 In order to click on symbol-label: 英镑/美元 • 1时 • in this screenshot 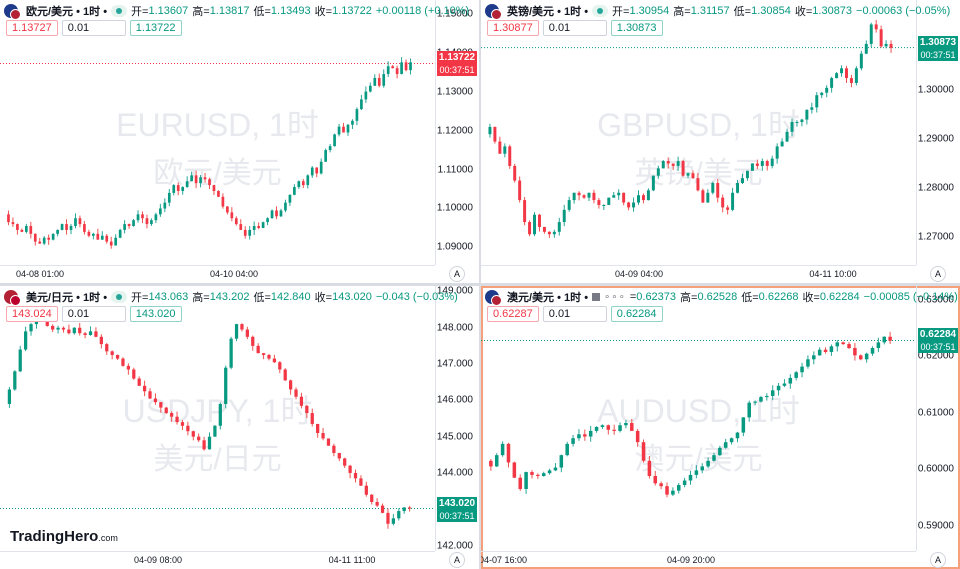, I will do `click(548, 12)`.